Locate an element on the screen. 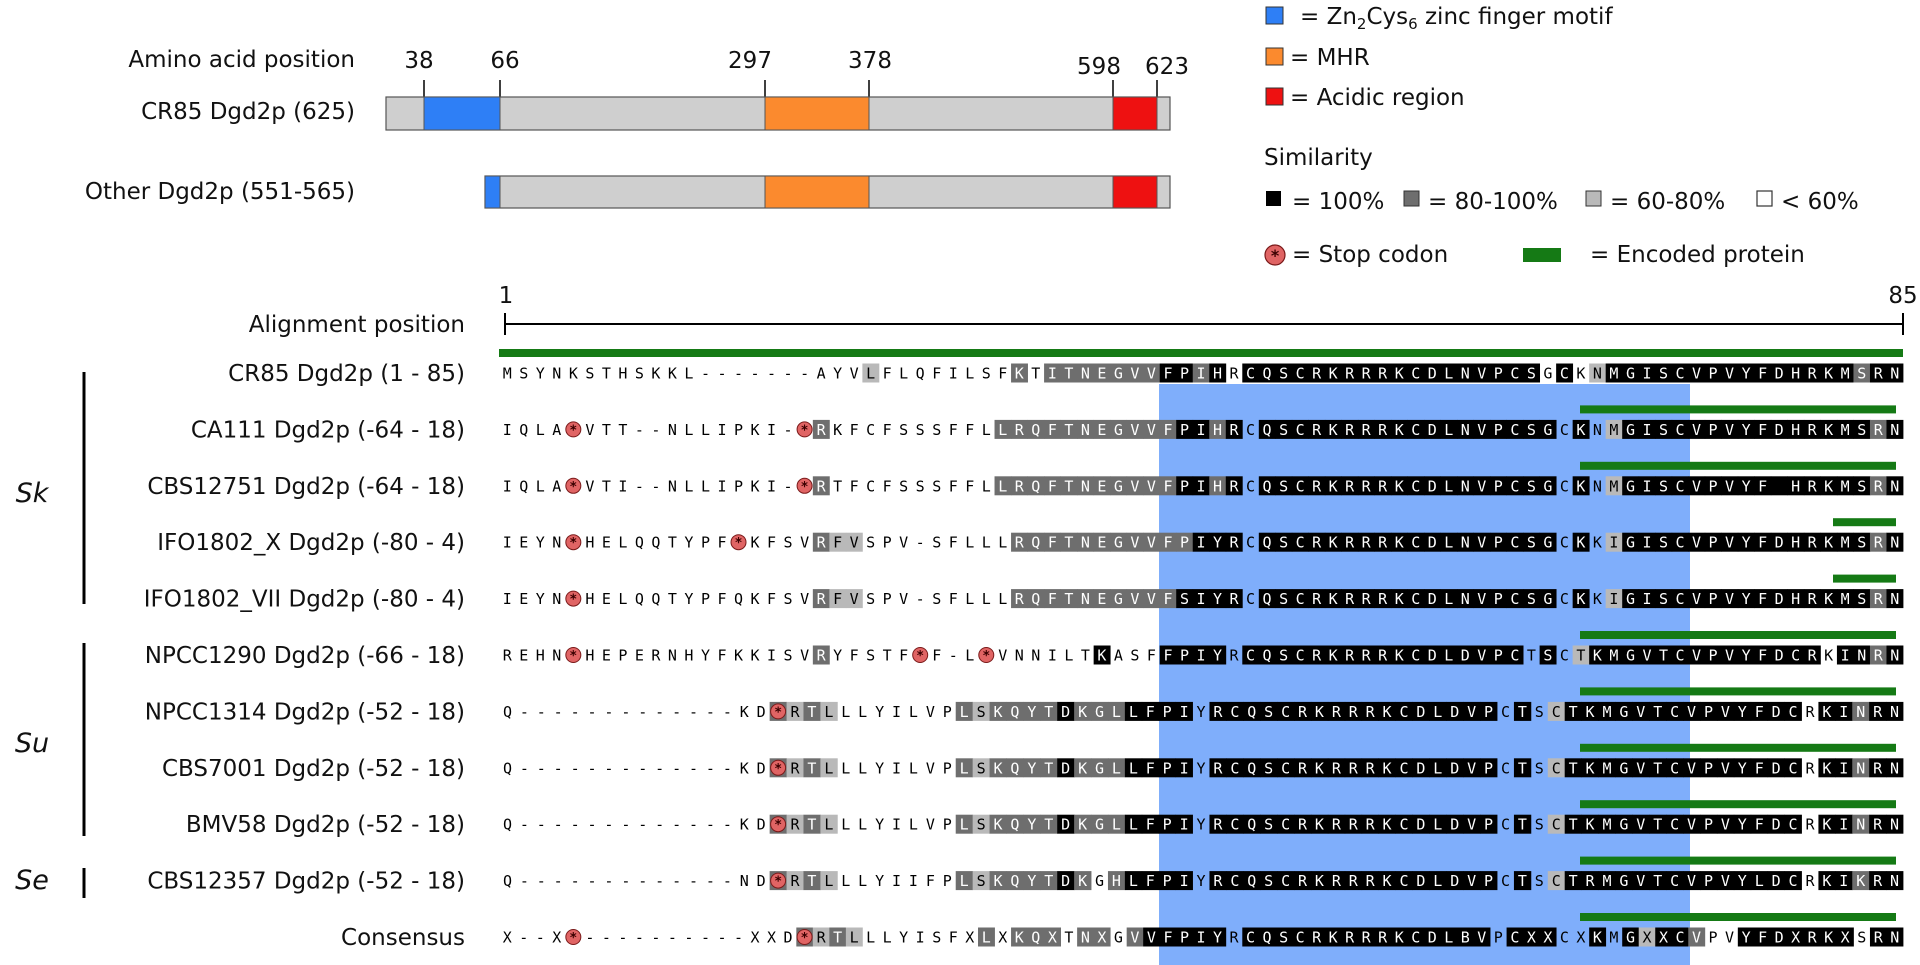 The width and height of the screenshot is (1920, 965). residue: T is located at coordinates (1048, 712).